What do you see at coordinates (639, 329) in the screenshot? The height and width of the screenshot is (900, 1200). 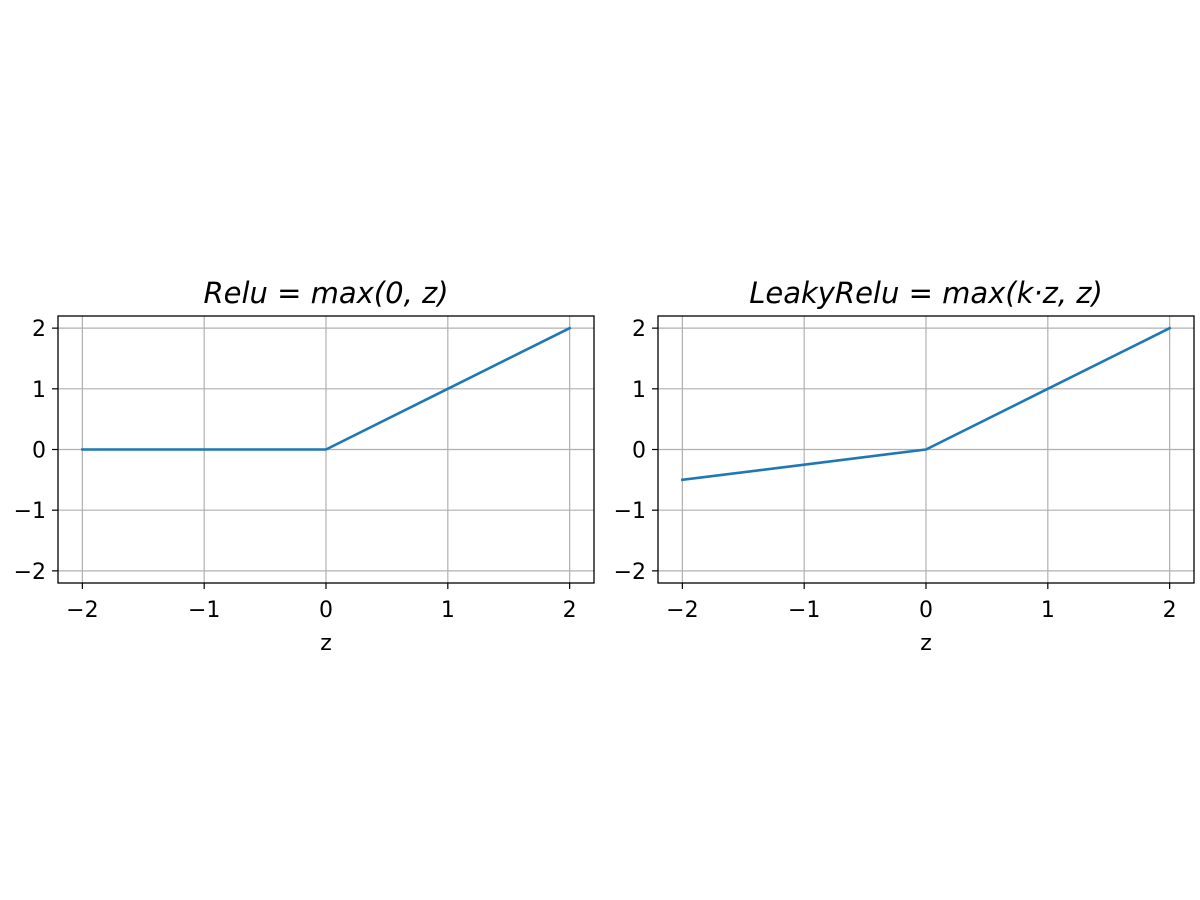 I see `leaky-relu-ytick-label: 2` at bounding box center [639, 329].